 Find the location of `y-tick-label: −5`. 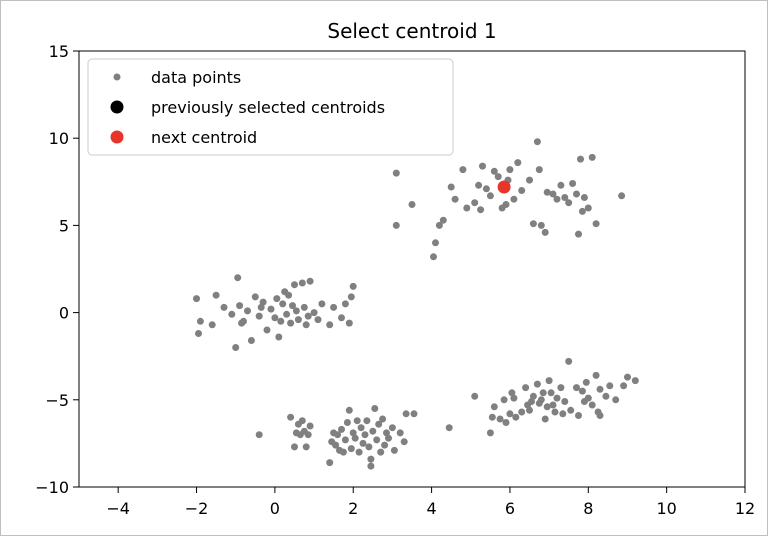

y-tick-label: −5 is located at coordinates (57, 400).